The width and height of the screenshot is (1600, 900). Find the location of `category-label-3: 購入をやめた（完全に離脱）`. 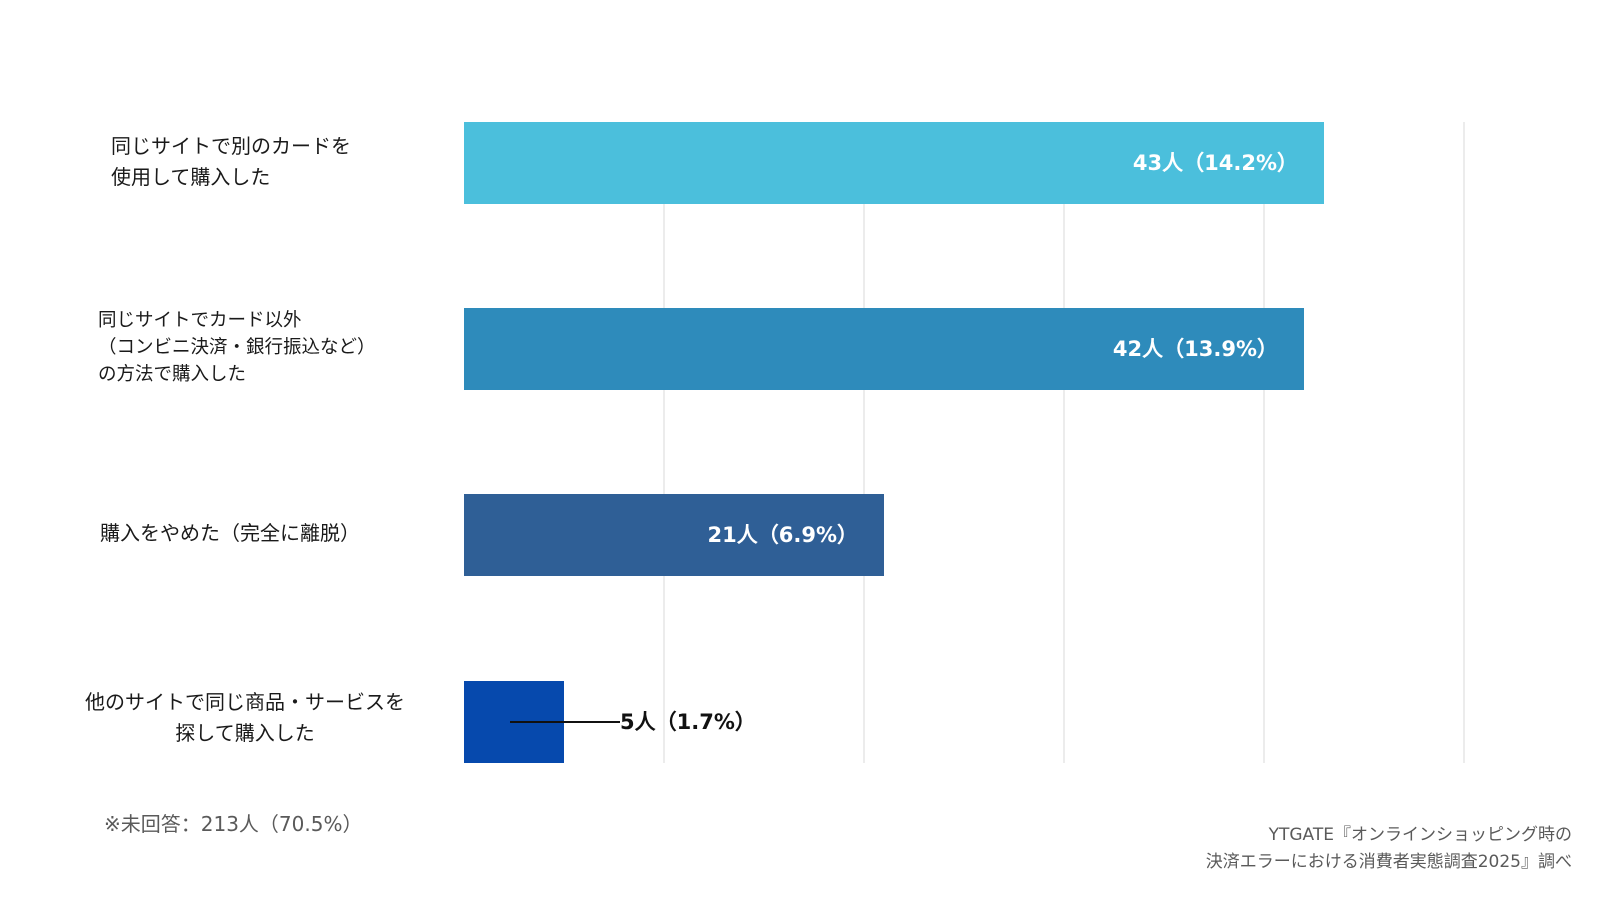

category-label-3: 購入をやめた（完全に離脱） is located at coordinates (270, 533).